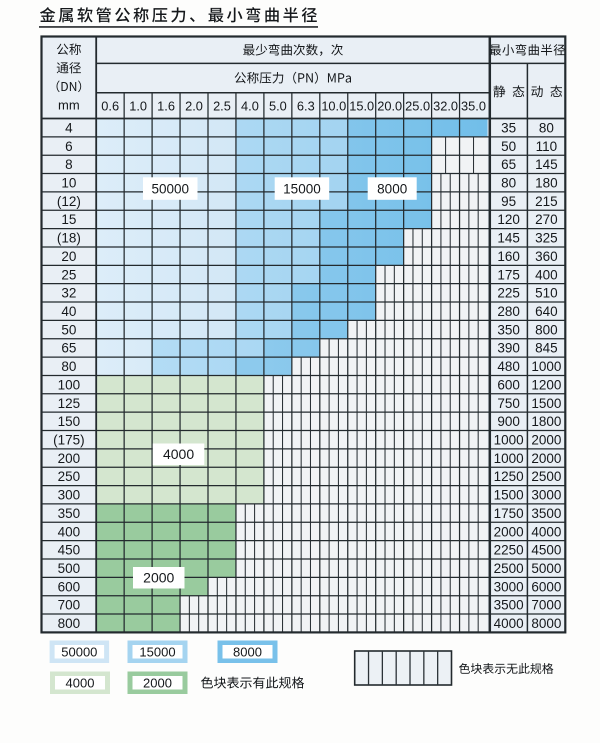 This screenshot has width=600, height=743. I want to click on svg-text: mm, so click(69, 105).